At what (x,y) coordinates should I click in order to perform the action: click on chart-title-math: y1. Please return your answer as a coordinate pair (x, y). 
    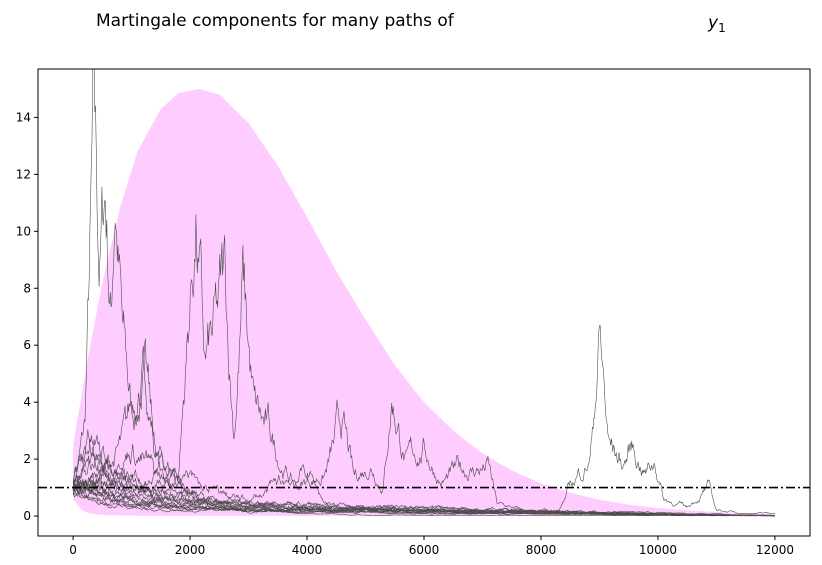
    Looking at the image, I should click on (716, 24).